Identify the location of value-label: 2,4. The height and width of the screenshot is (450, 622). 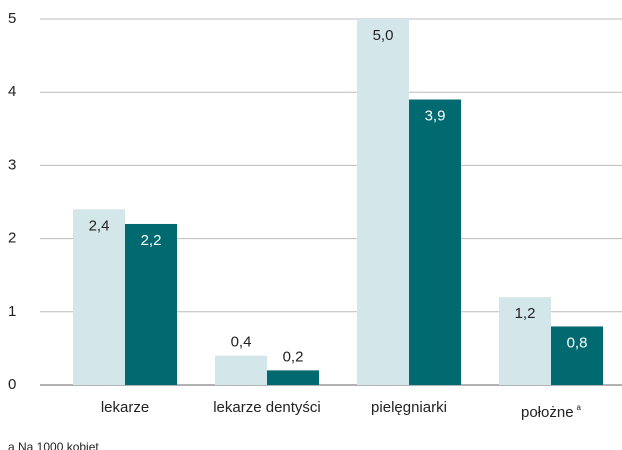
(99, 225).